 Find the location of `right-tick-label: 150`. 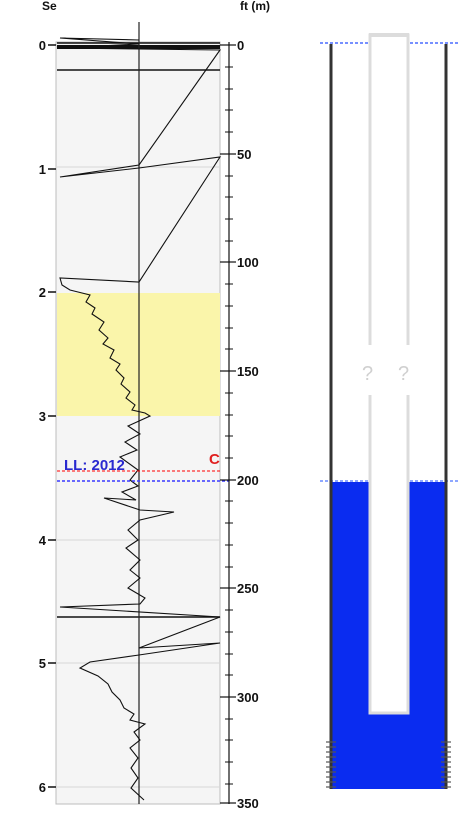

right-tick-label: 150 is located at coordinates (248, 371).